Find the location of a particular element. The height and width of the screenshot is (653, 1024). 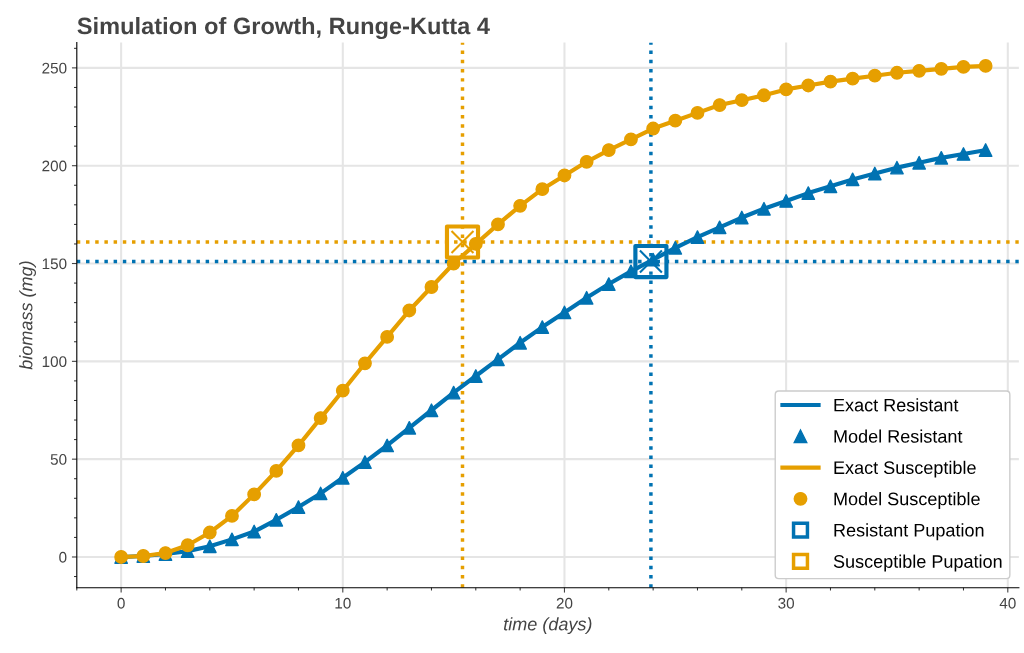

x-axis-title: time (days) is located at coordinates (548, 626).